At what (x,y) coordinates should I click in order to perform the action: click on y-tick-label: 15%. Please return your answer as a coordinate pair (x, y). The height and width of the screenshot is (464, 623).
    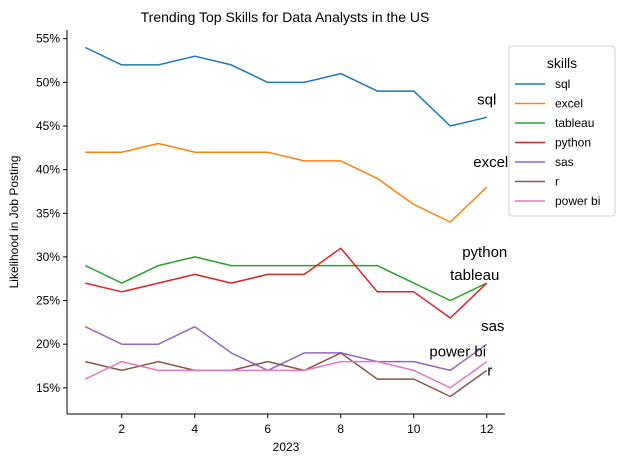
    Looking at the image, I should click on (48, 388).